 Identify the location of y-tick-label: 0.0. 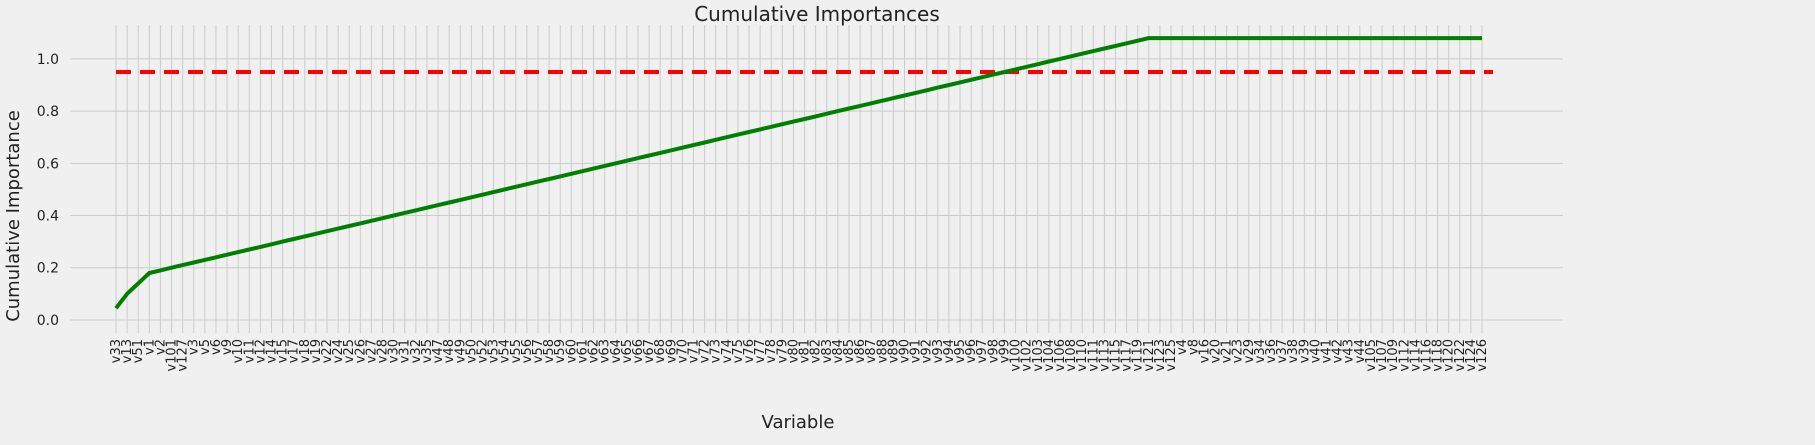
(48, 321).